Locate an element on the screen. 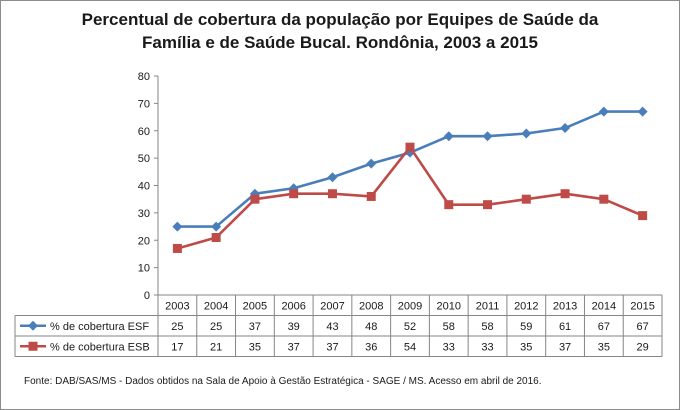 Image resolution: width=680 pixels, height=410 pixels. x-tick-label: 2005 is located at coordinates (255, 307).